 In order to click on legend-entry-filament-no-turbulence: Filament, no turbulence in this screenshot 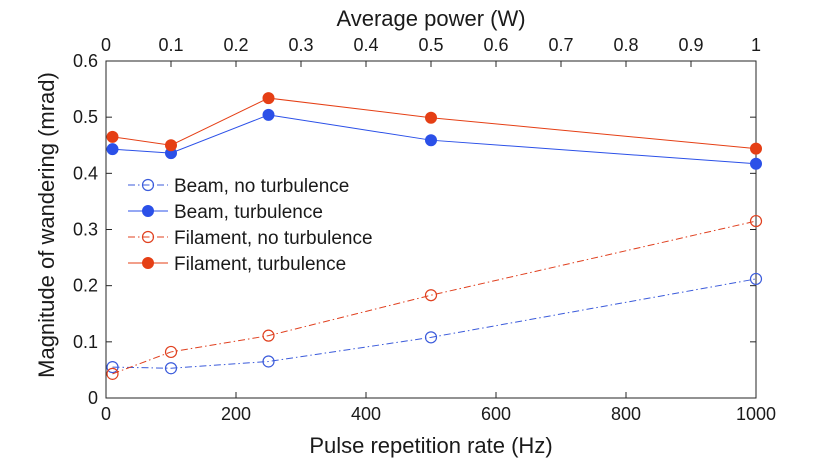, I will do `click(250, 238)`.